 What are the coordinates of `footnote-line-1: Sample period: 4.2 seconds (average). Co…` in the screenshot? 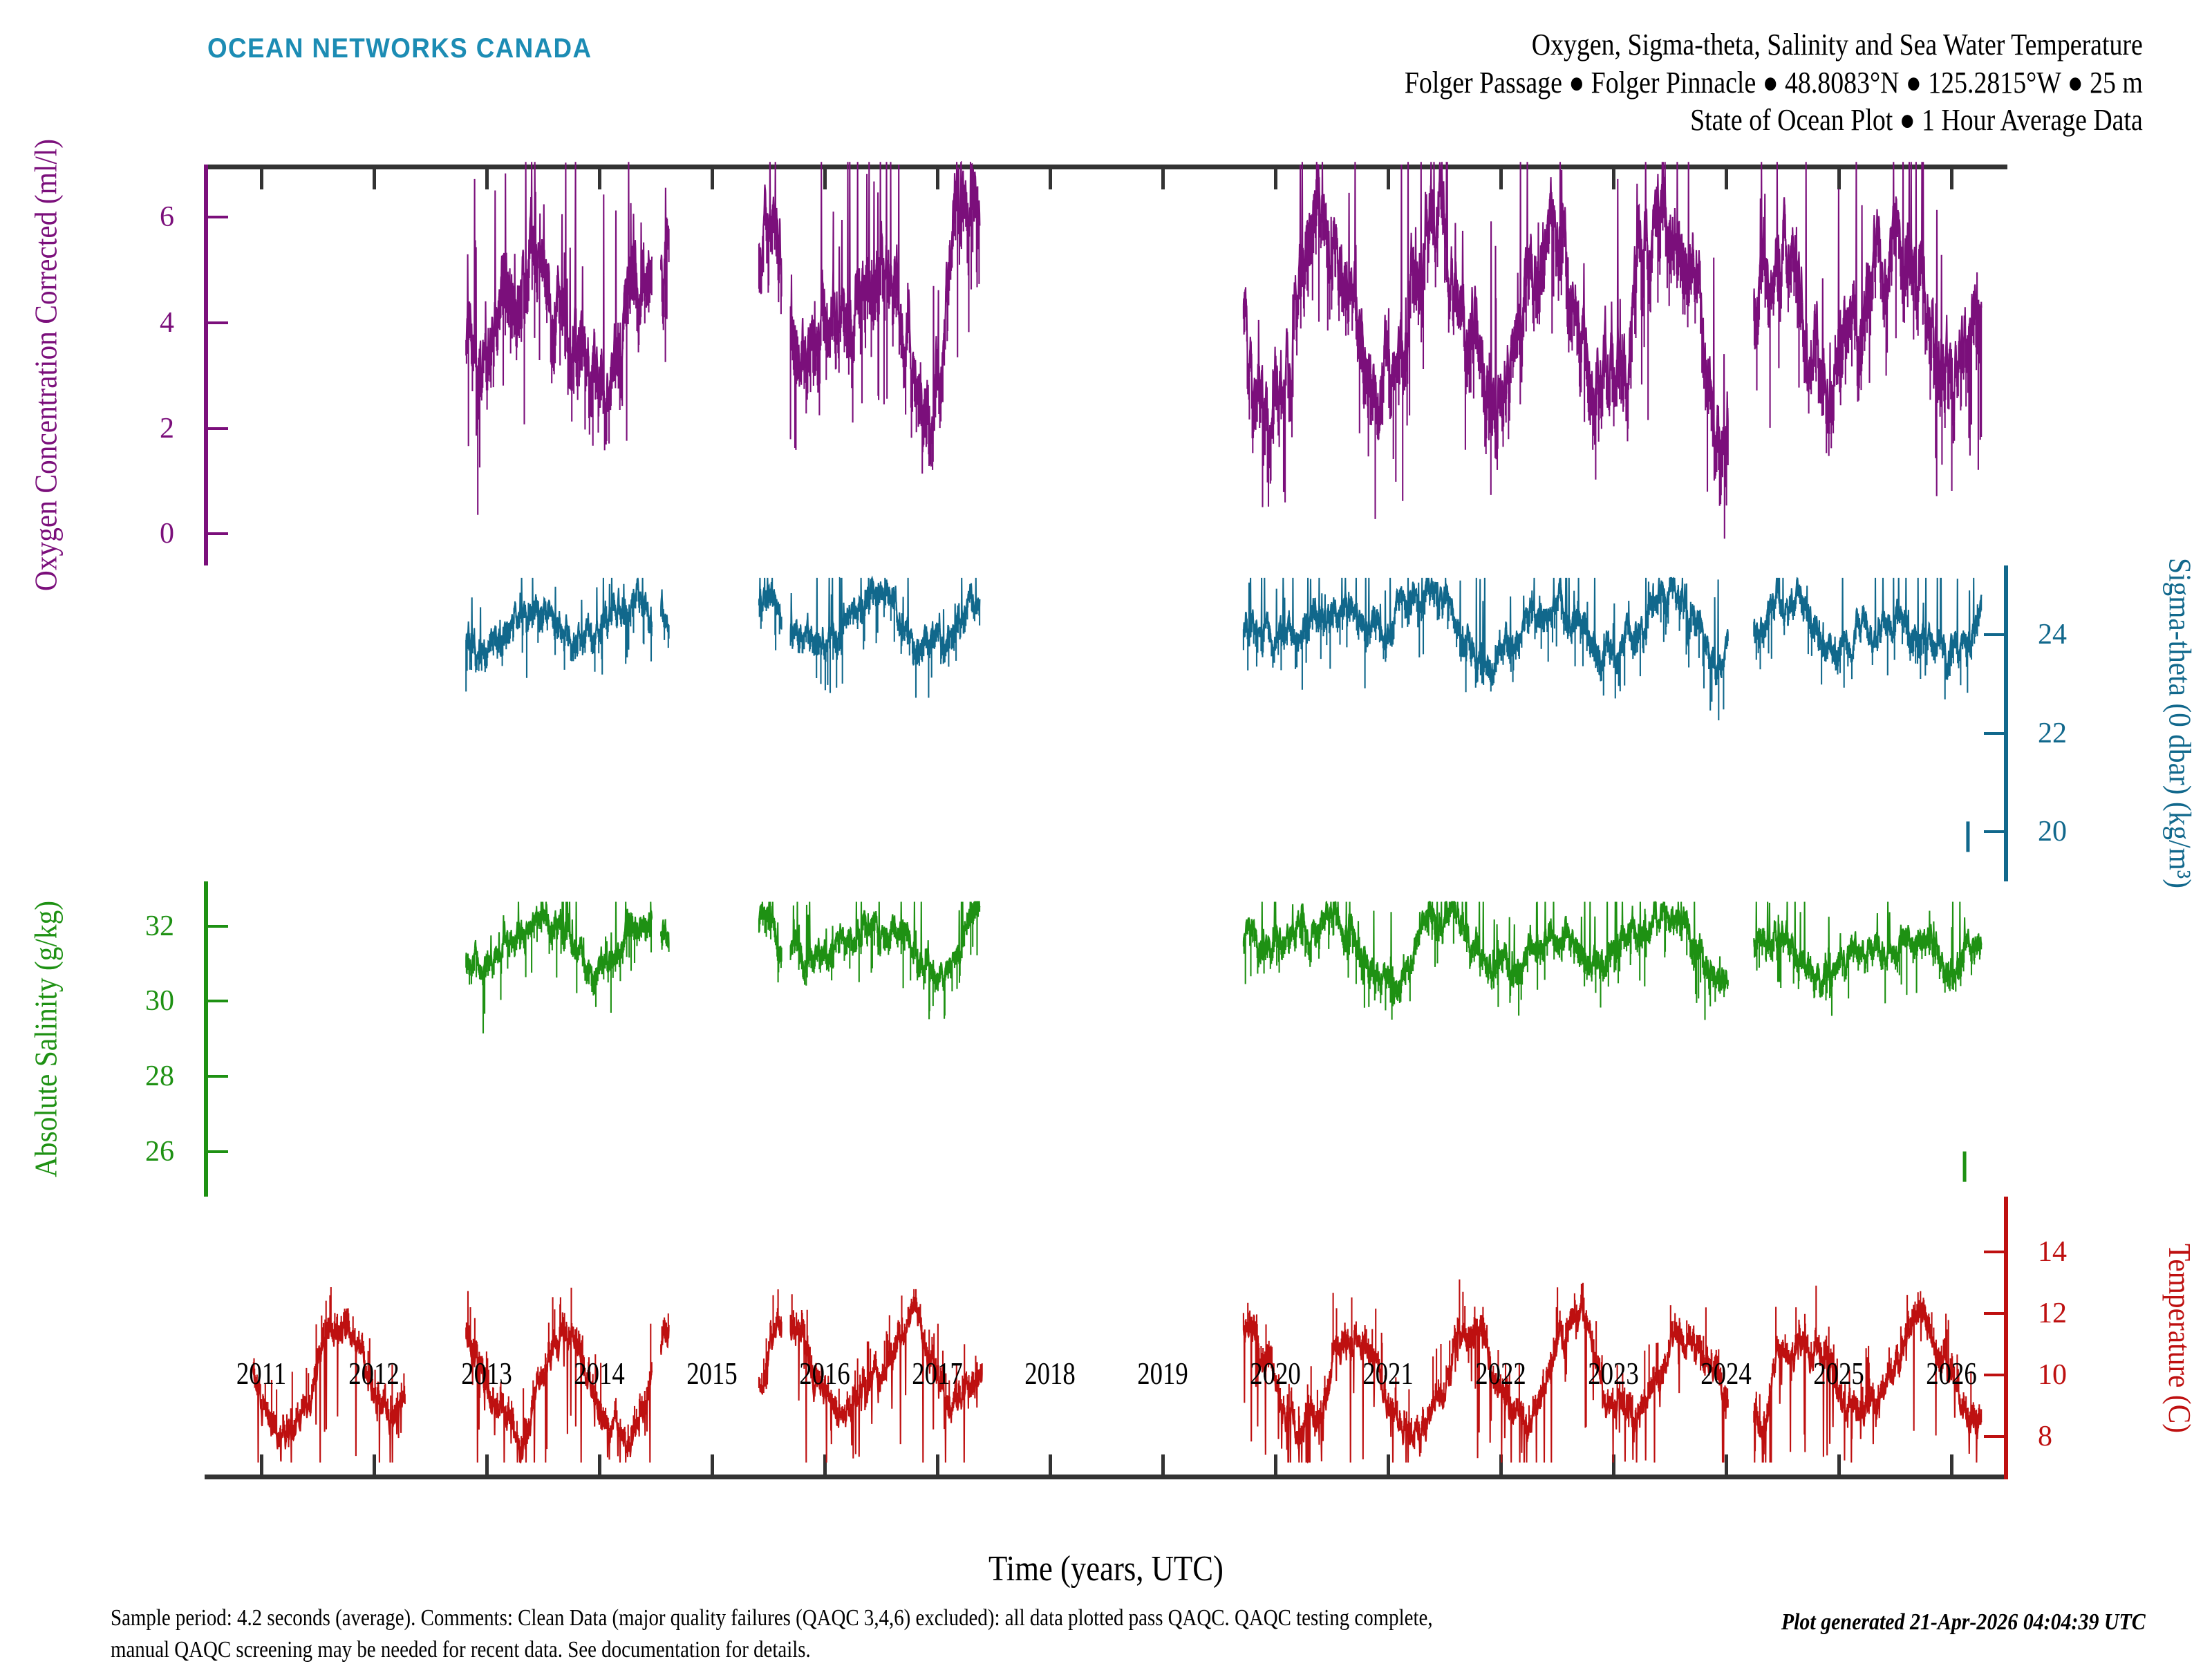 It's located at (772, 1618).